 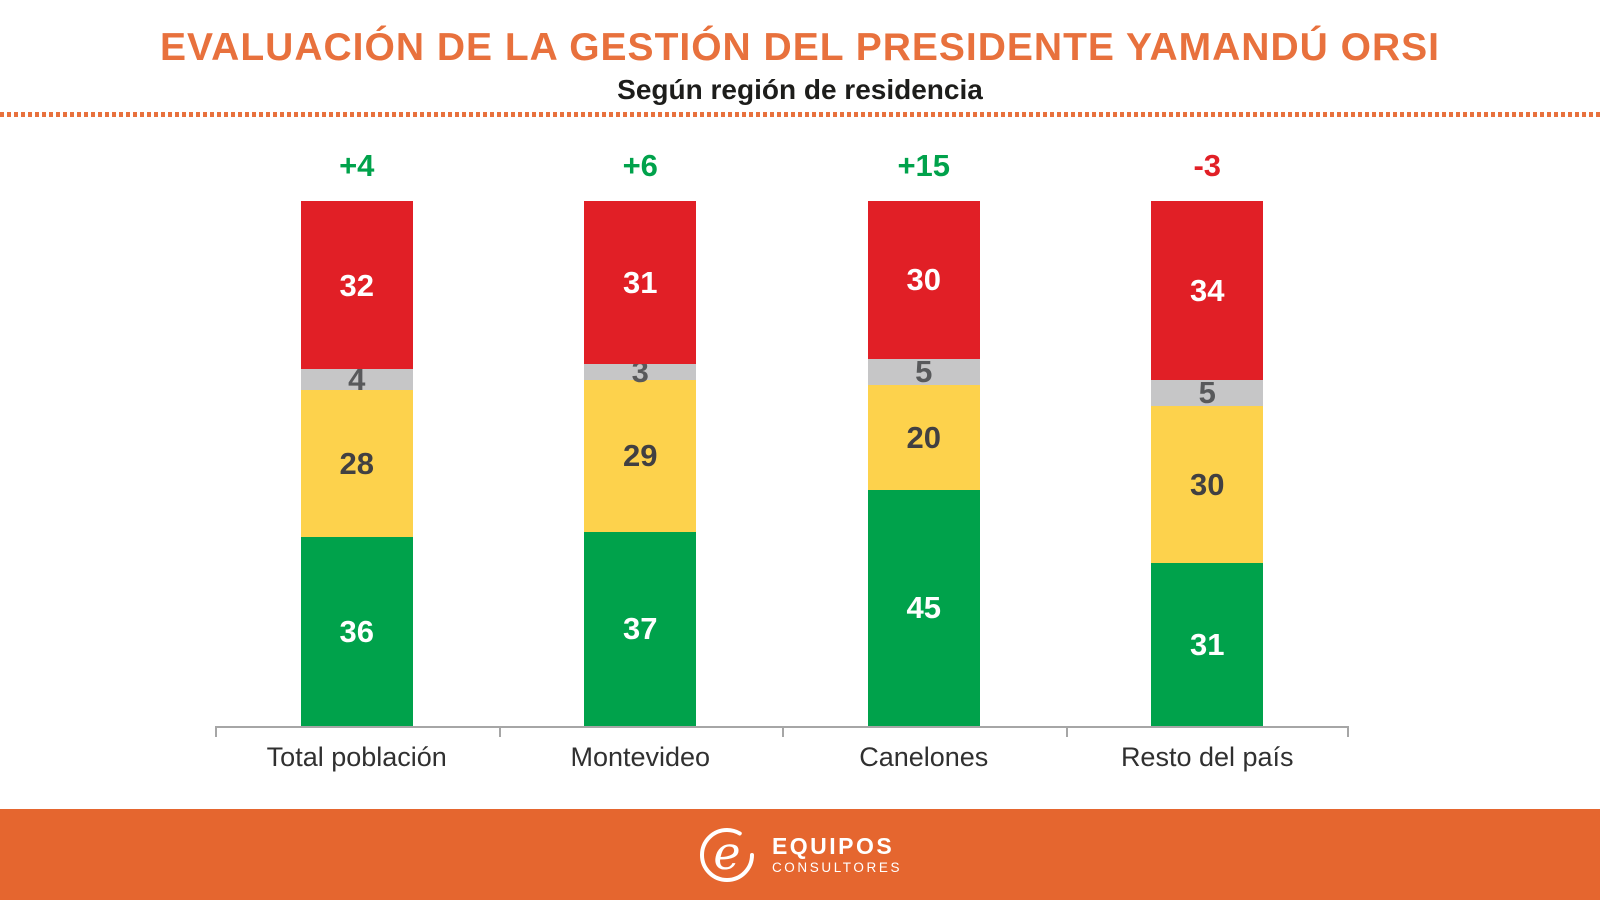 I want to click on bar-segment-gray: 3, so click(x=640, y=371).